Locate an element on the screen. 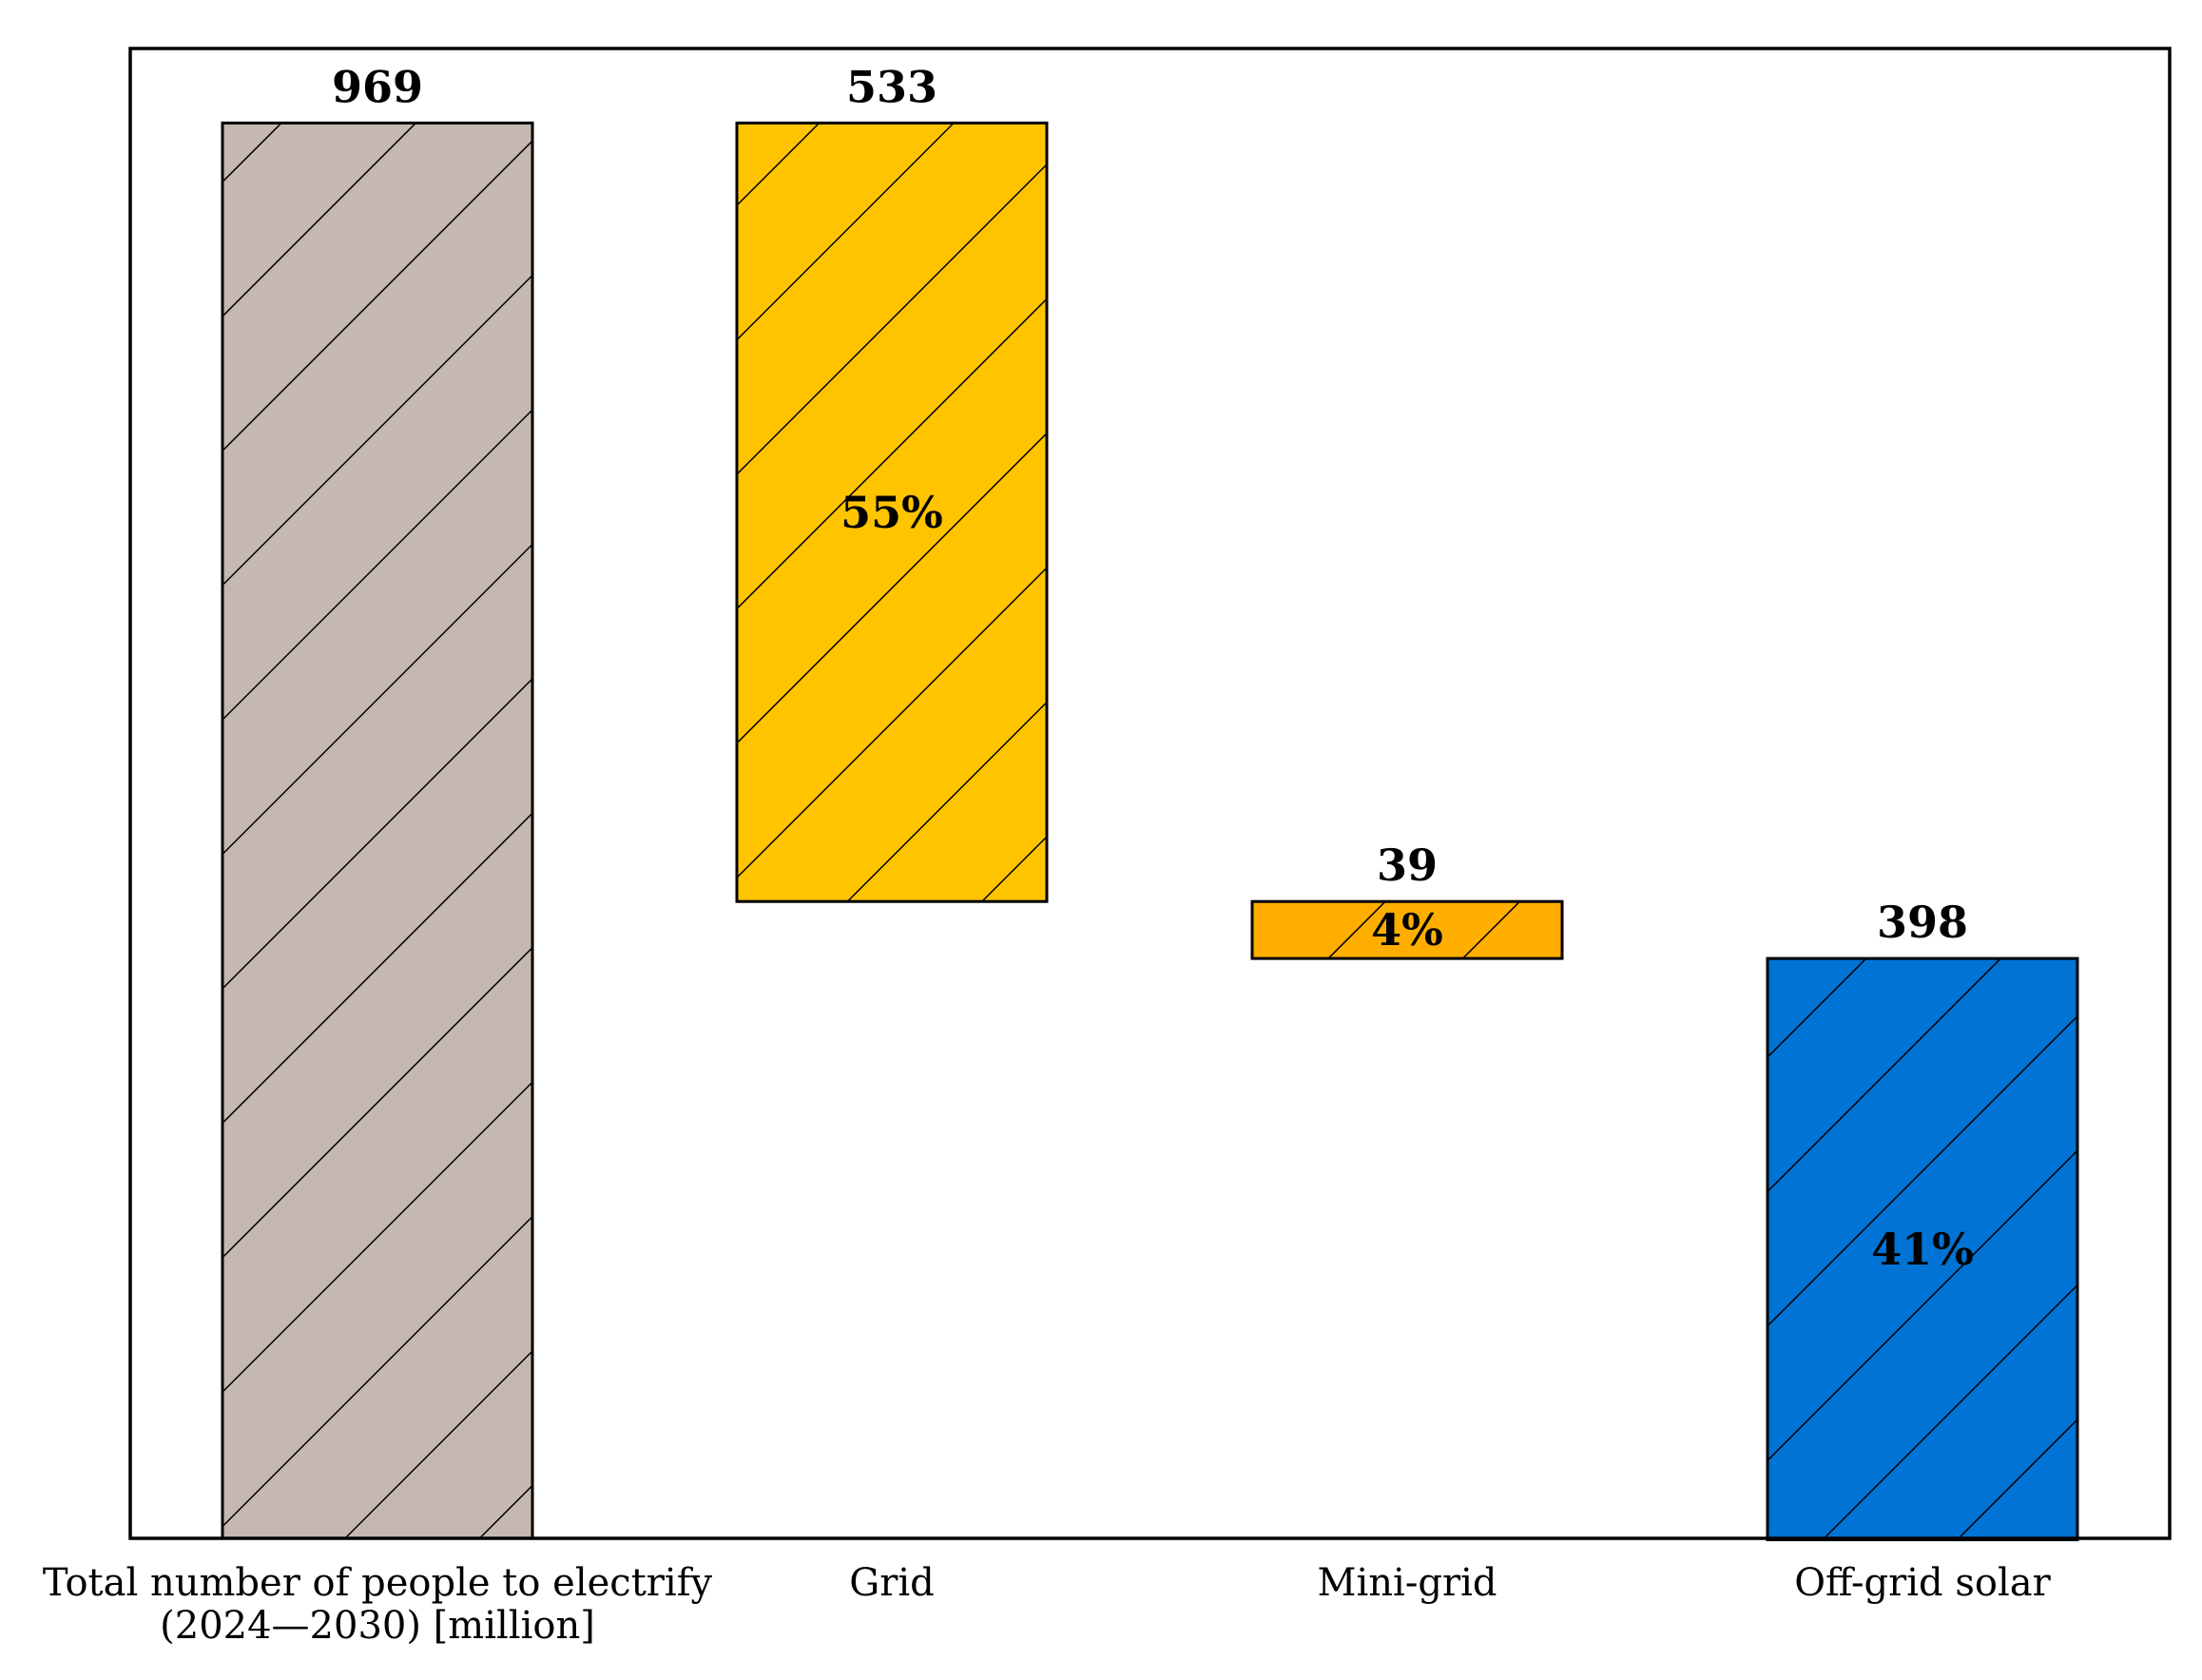 The height and width of the screenshot is (1680, 2202). value-label-0: 969 is located at coordinates (377, 86).